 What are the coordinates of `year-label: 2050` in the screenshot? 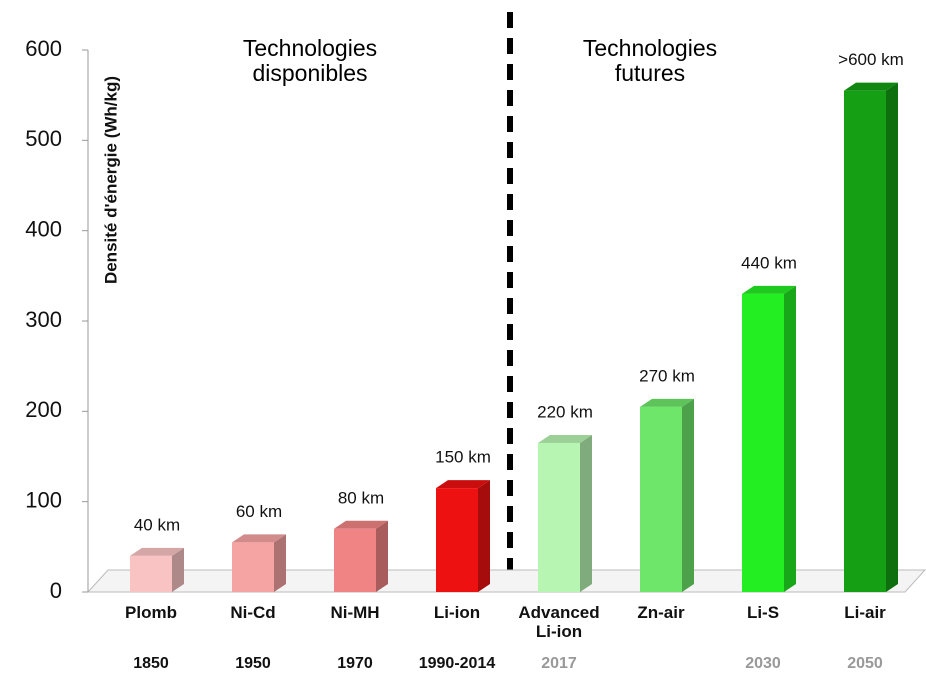 It's located at (865, 663).